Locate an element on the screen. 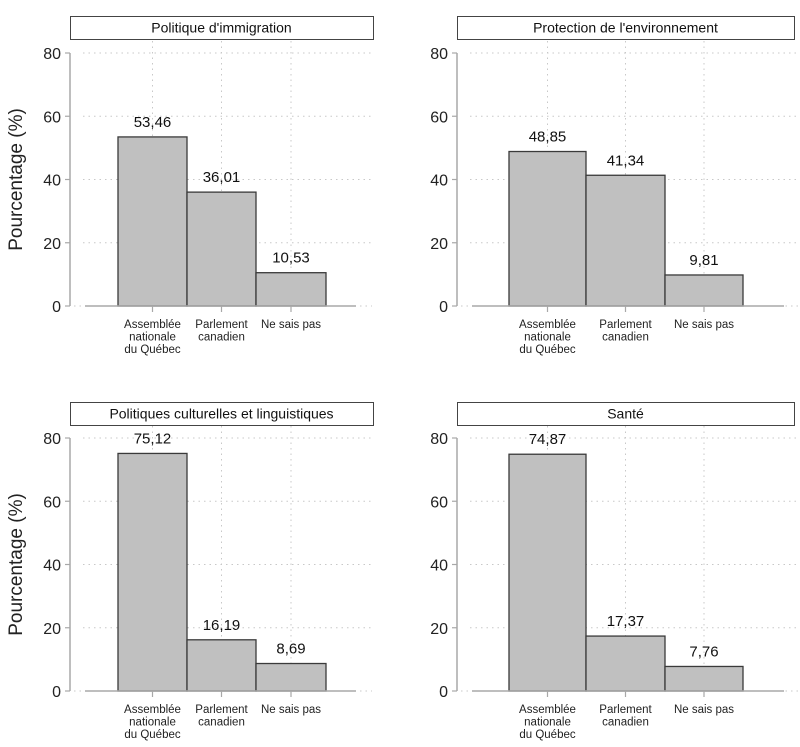 This screenshot has height=747, width=800. bar-value-label: 53,46 is located at coordinates (153, 122).